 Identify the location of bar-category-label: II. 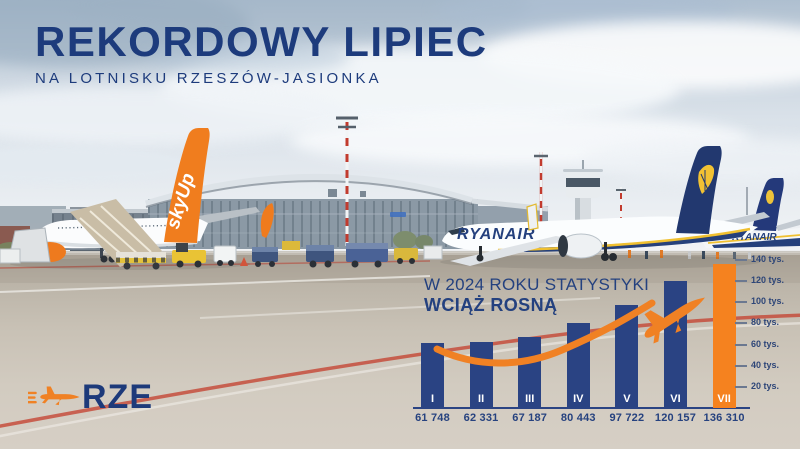
(481, 398).